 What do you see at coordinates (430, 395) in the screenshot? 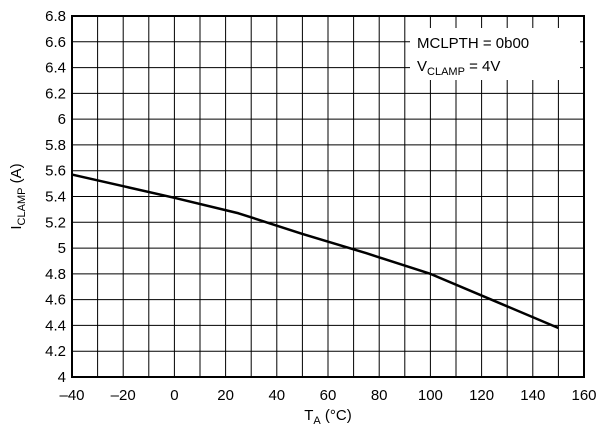
I see `x-tick-label: 100` at bounding box center [430, 395].